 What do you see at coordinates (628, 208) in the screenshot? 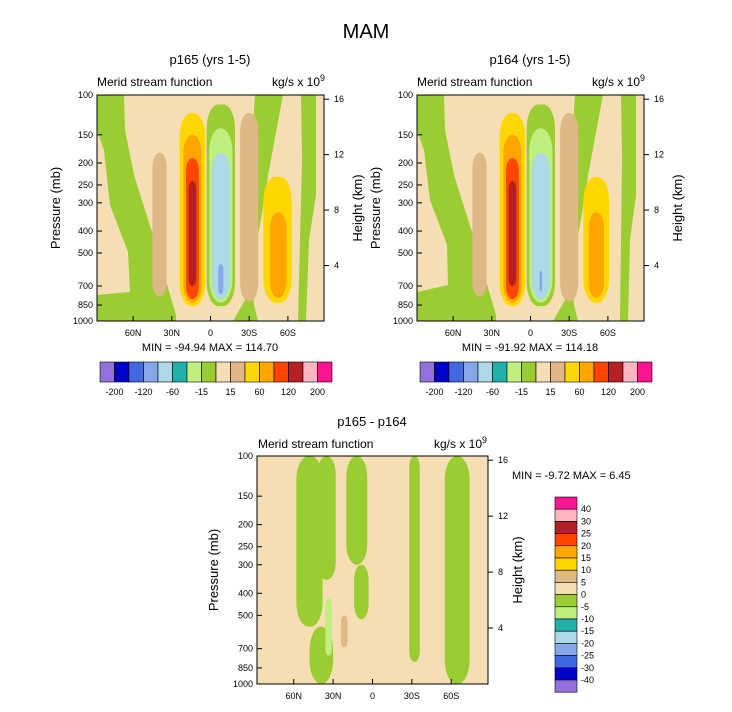
I see `field-region-high-lat-south` at bounding box center [628, 208].